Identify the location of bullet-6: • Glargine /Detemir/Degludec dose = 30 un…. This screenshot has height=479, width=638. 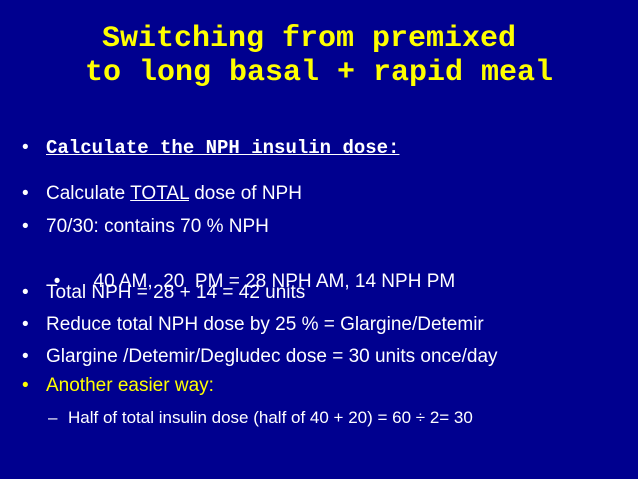
(260, 357).